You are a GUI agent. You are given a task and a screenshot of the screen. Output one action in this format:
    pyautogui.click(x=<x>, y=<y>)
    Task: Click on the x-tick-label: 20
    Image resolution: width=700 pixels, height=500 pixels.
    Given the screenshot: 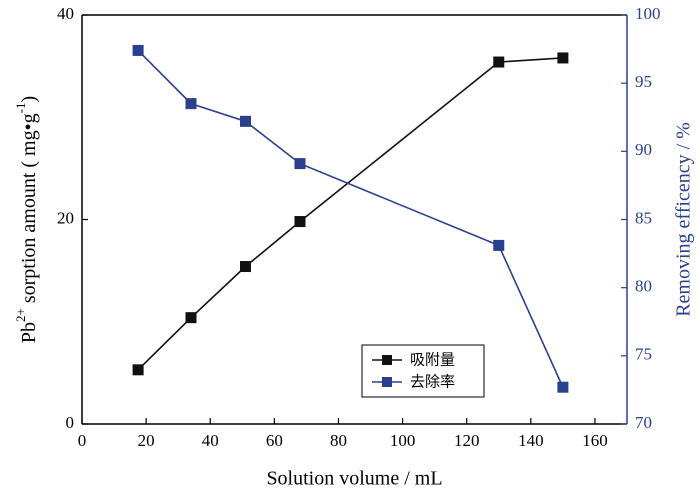 What is the action you would take?
    pyautogui.click(x=146, y=440)
    